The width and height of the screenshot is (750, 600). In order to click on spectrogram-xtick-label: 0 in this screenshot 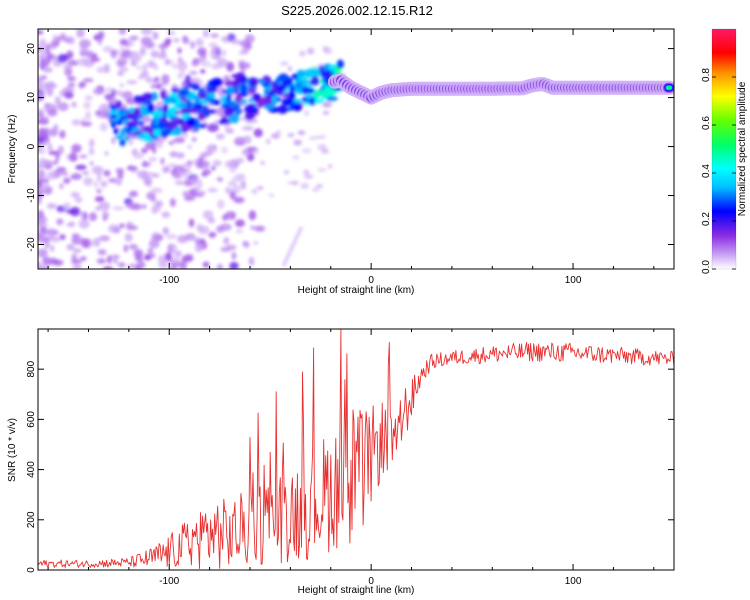, I will do `click(371, 280)`.